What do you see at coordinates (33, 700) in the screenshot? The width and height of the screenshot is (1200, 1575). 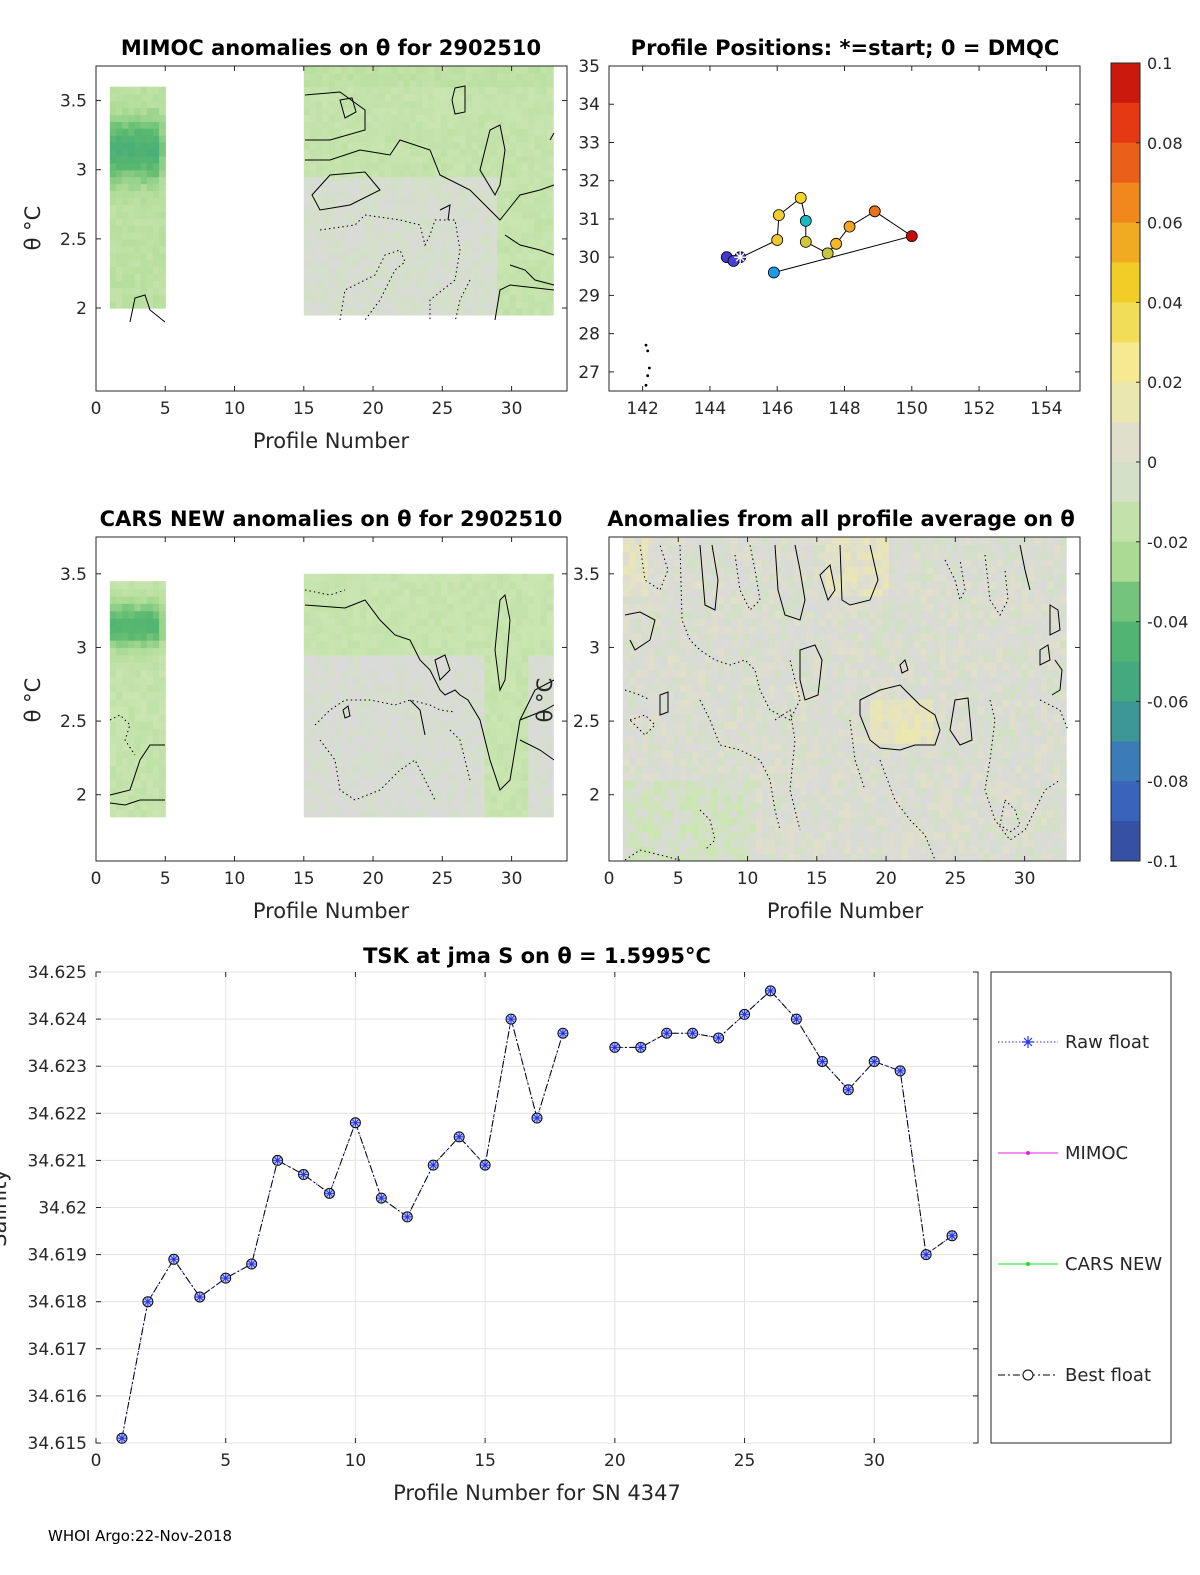 I see `cars-ylabel: θ °C` at bounding box center [33, 700].